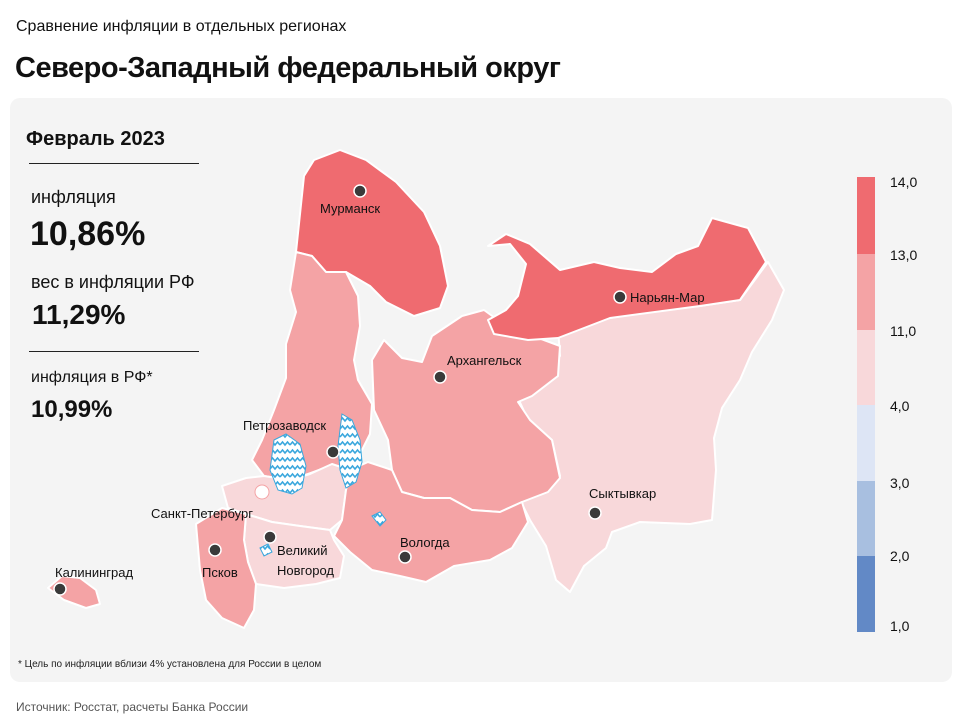  Describe the element at coordinates (72, 409) in the screenshot. I see `rf-inflation-value: 10,99%` at that location.